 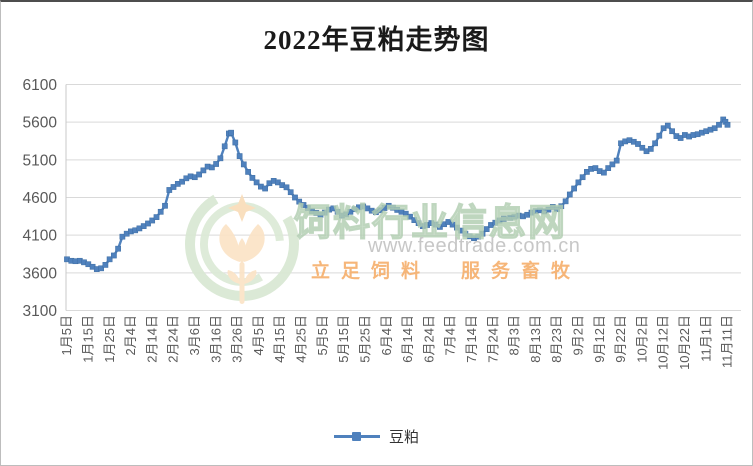 I want to click on x-tick-label: 6月24日, so click(x=428, y=339).